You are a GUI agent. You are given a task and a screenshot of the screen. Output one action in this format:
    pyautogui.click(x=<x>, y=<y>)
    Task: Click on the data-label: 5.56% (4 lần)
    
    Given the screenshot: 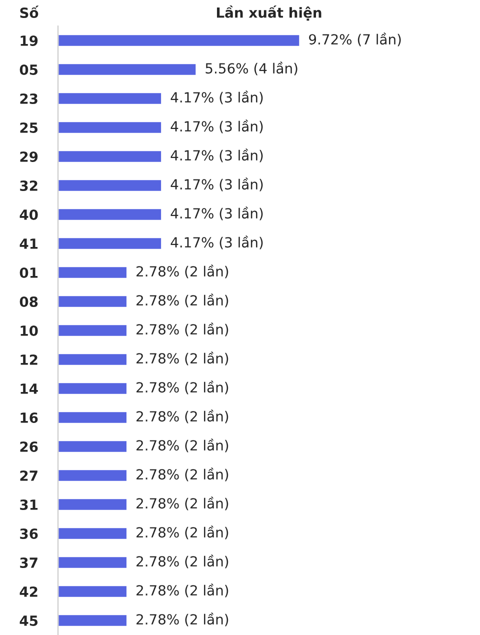 What is the action you would take?
    pyautogui.click(x=252, y=69)
    